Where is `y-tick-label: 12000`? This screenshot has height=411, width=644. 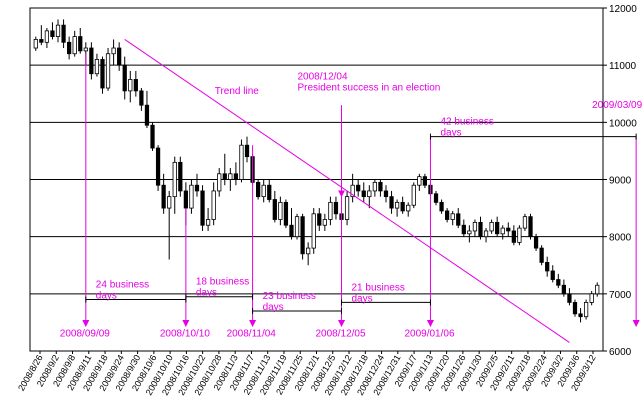
y-tick-label: 12000 is located at coordinates (623, 9).